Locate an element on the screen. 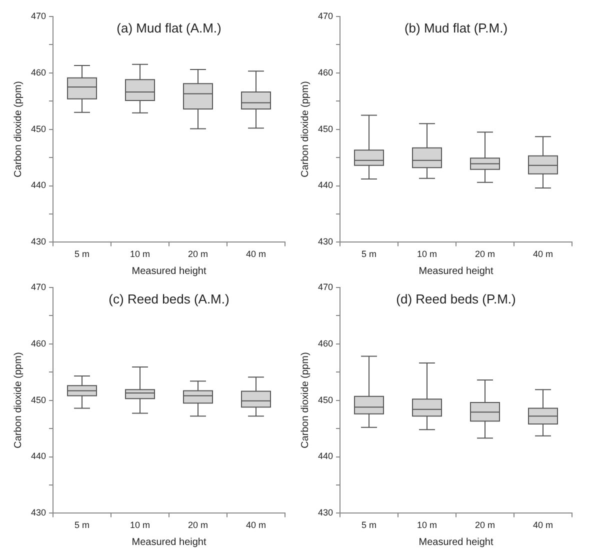 The image size is (590, 559). chart-title: (a) Mud flat (A.M.) is located at coordinates (169, 28).